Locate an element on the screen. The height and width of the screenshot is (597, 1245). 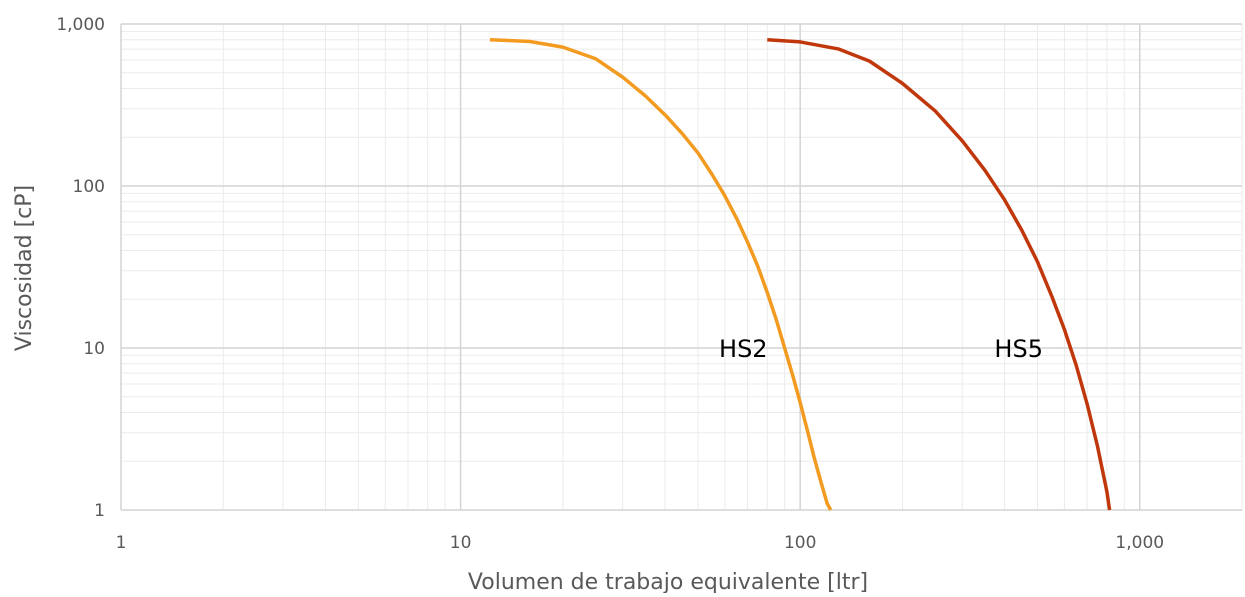
y-tick-label: 1,000 is located at coordinates (80, 25).